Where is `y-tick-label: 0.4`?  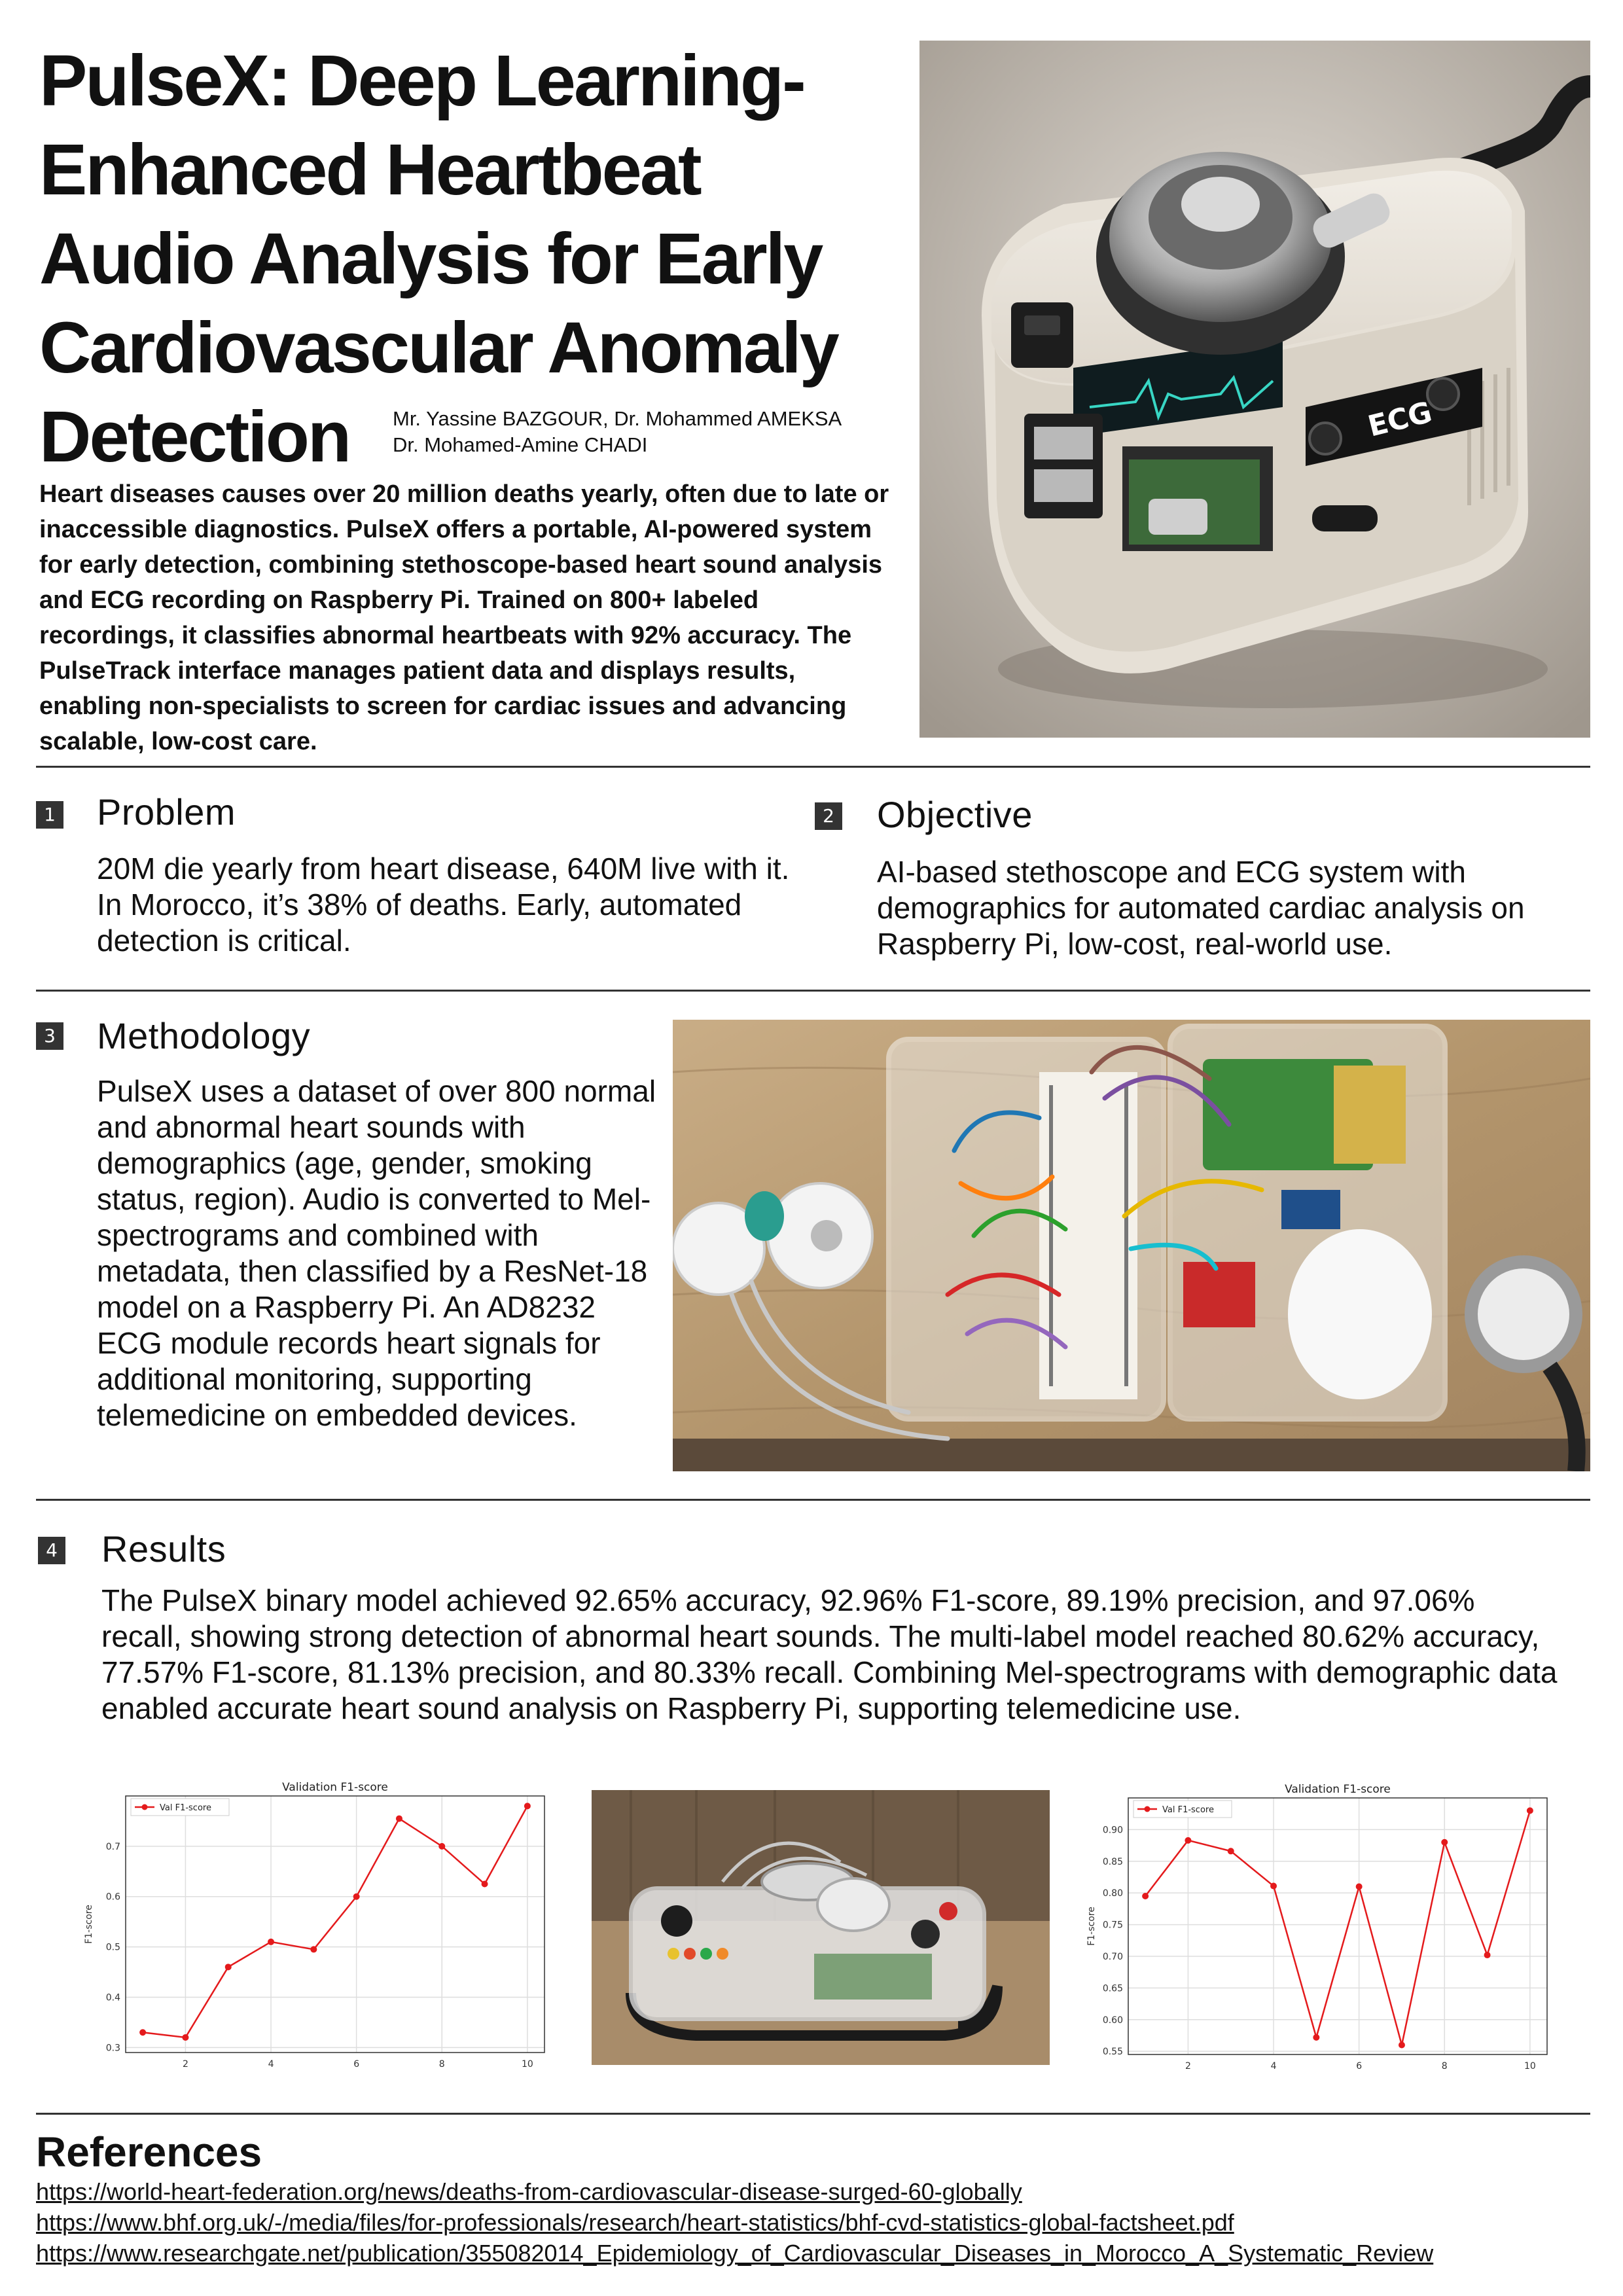 y-tick-label: 0.4 is located at coordinates (113, 1997).